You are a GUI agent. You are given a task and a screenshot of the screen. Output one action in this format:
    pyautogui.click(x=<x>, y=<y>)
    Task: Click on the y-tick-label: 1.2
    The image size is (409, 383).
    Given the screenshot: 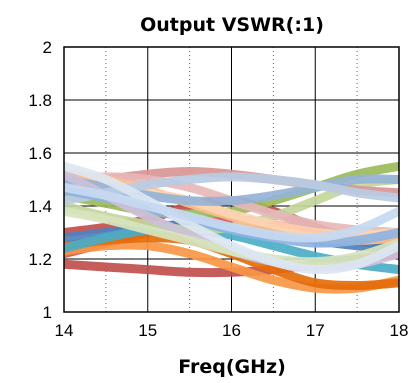 What is the action you would take?
    pyautogui.click(x=40, y=259)
    